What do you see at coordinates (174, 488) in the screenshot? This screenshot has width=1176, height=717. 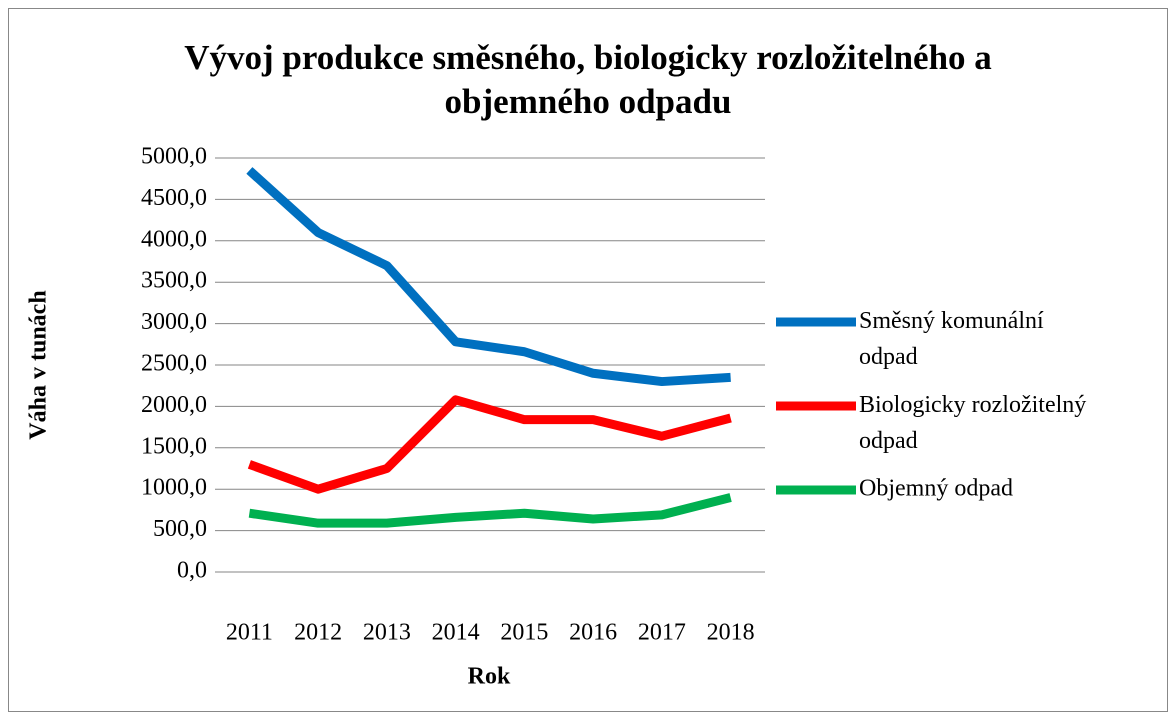 I see `y-tick-label: 1000,0` at bounding box center [174, 488].